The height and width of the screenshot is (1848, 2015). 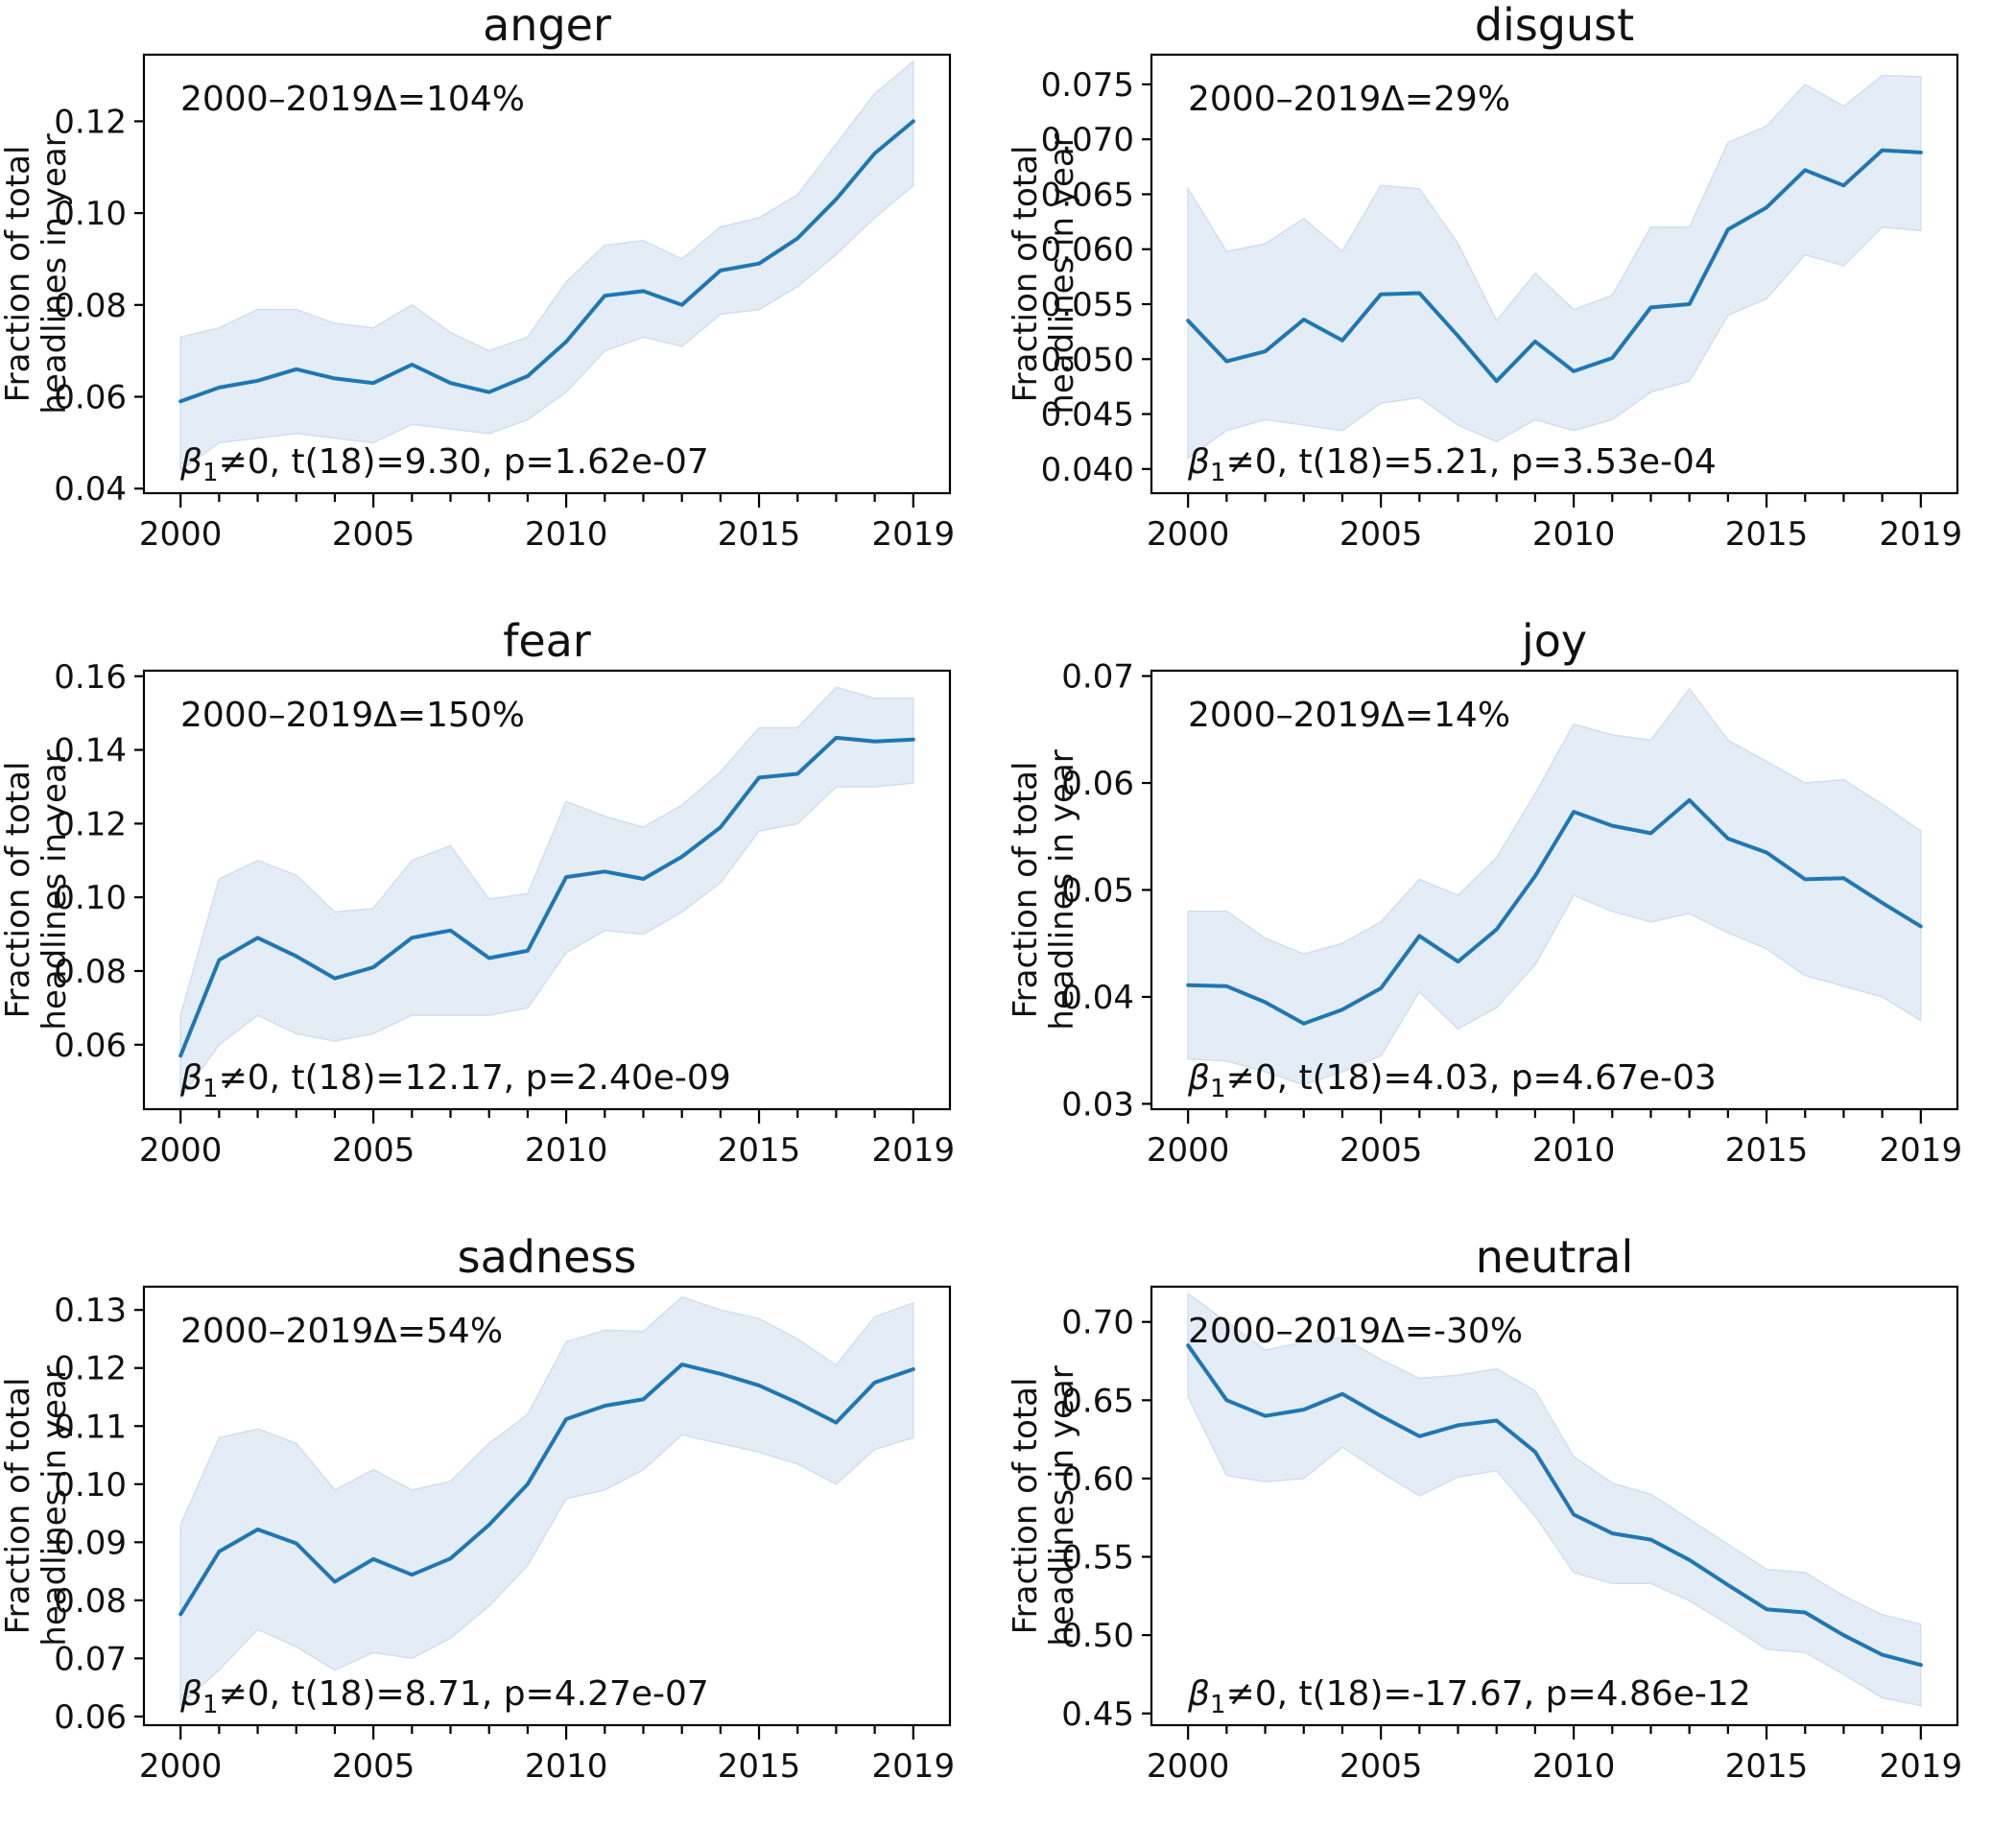 What do you see at coordinates (352, 715) in the screenshot?
I see `delta-annotation: 2000–2019Δ=150%` at bounding box center [352, 715].